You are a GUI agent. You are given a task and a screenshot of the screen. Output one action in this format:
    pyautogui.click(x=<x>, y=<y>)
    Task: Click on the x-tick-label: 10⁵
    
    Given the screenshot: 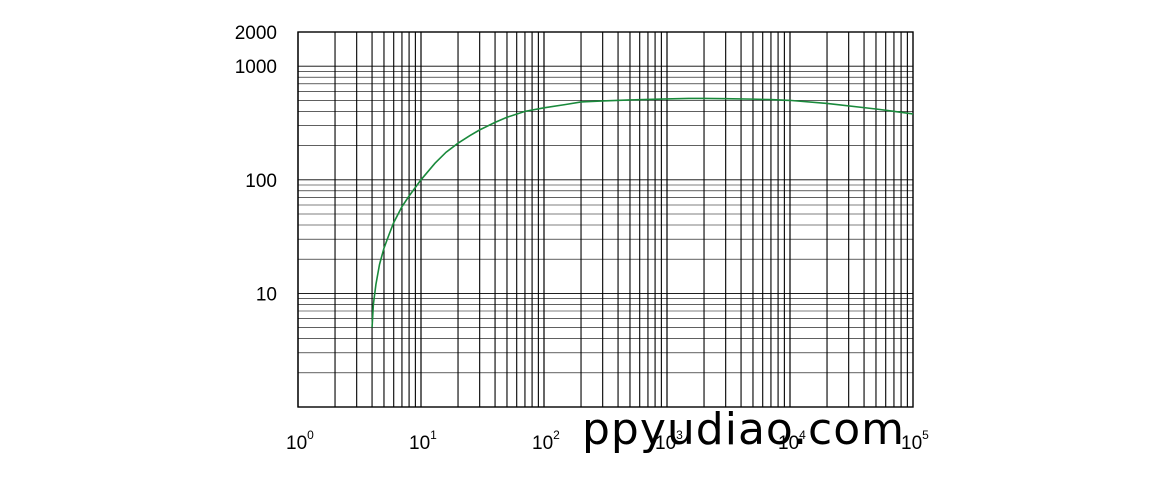 What is the action you would take?
    pyautogui.click(x=915, y=441)
    